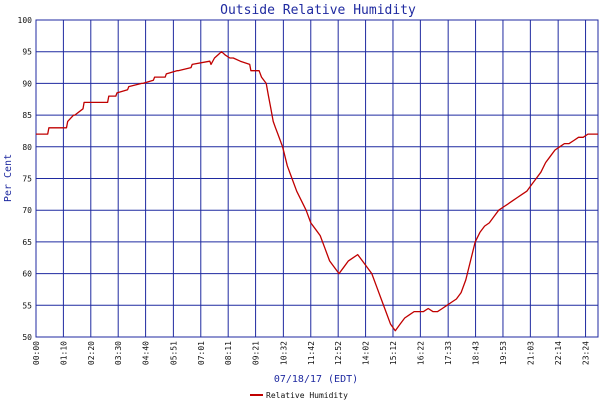 The height and width of the screenshot is (400, 600). What do you see at coordinates (366, 353) in the screenshot?
I see `x-tick-label: 14:02` at bounding box center [366, 353].